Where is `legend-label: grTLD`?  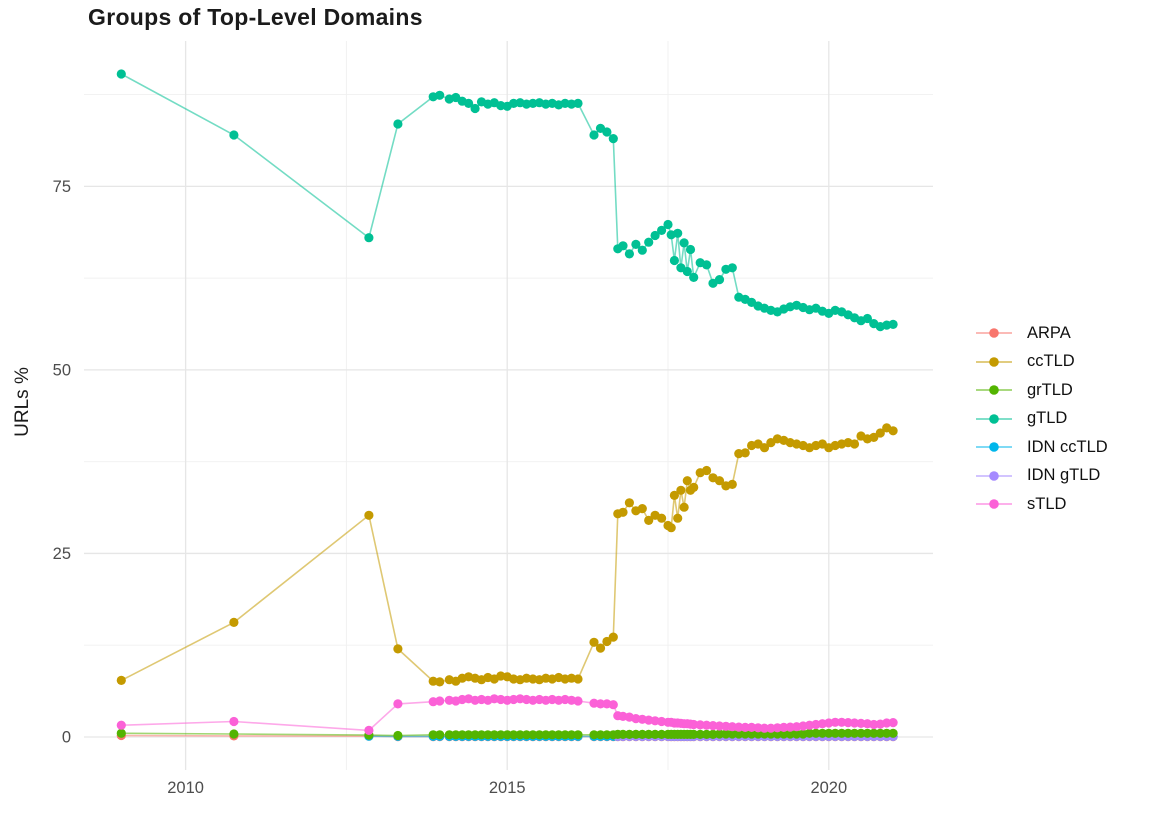
legend-label: grTLD is located at coordinates (1050, 389).